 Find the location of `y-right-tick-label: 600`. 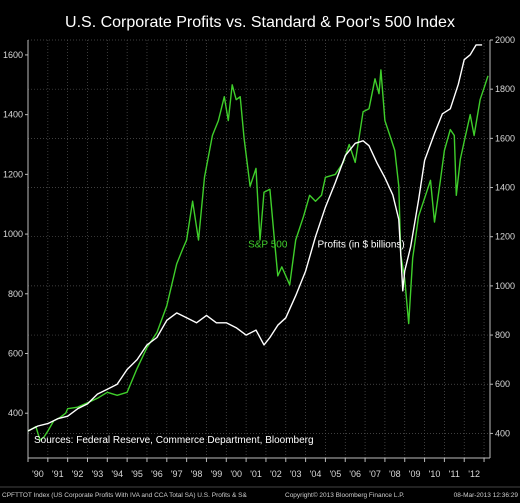

y-right-tick-label: 600 is located at coordinates (502, 384).